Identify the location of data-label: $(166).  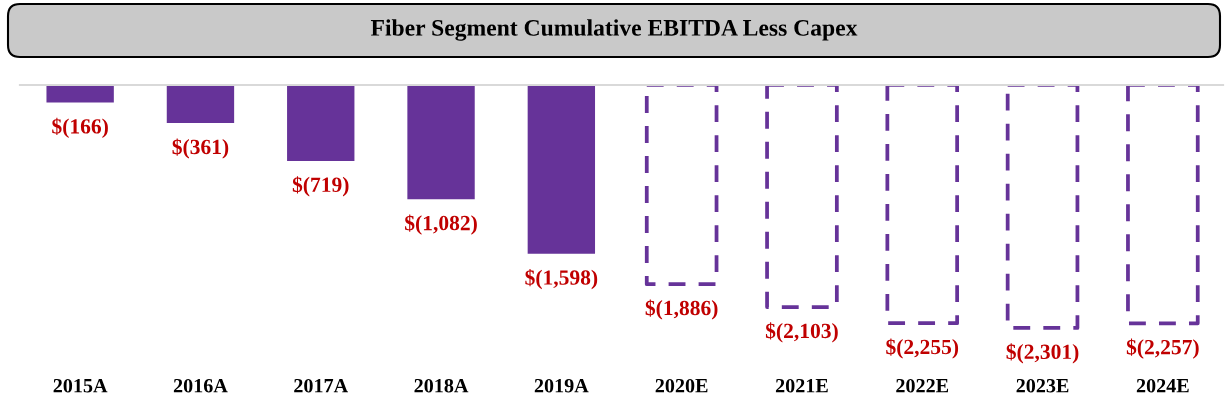
(80, 127).